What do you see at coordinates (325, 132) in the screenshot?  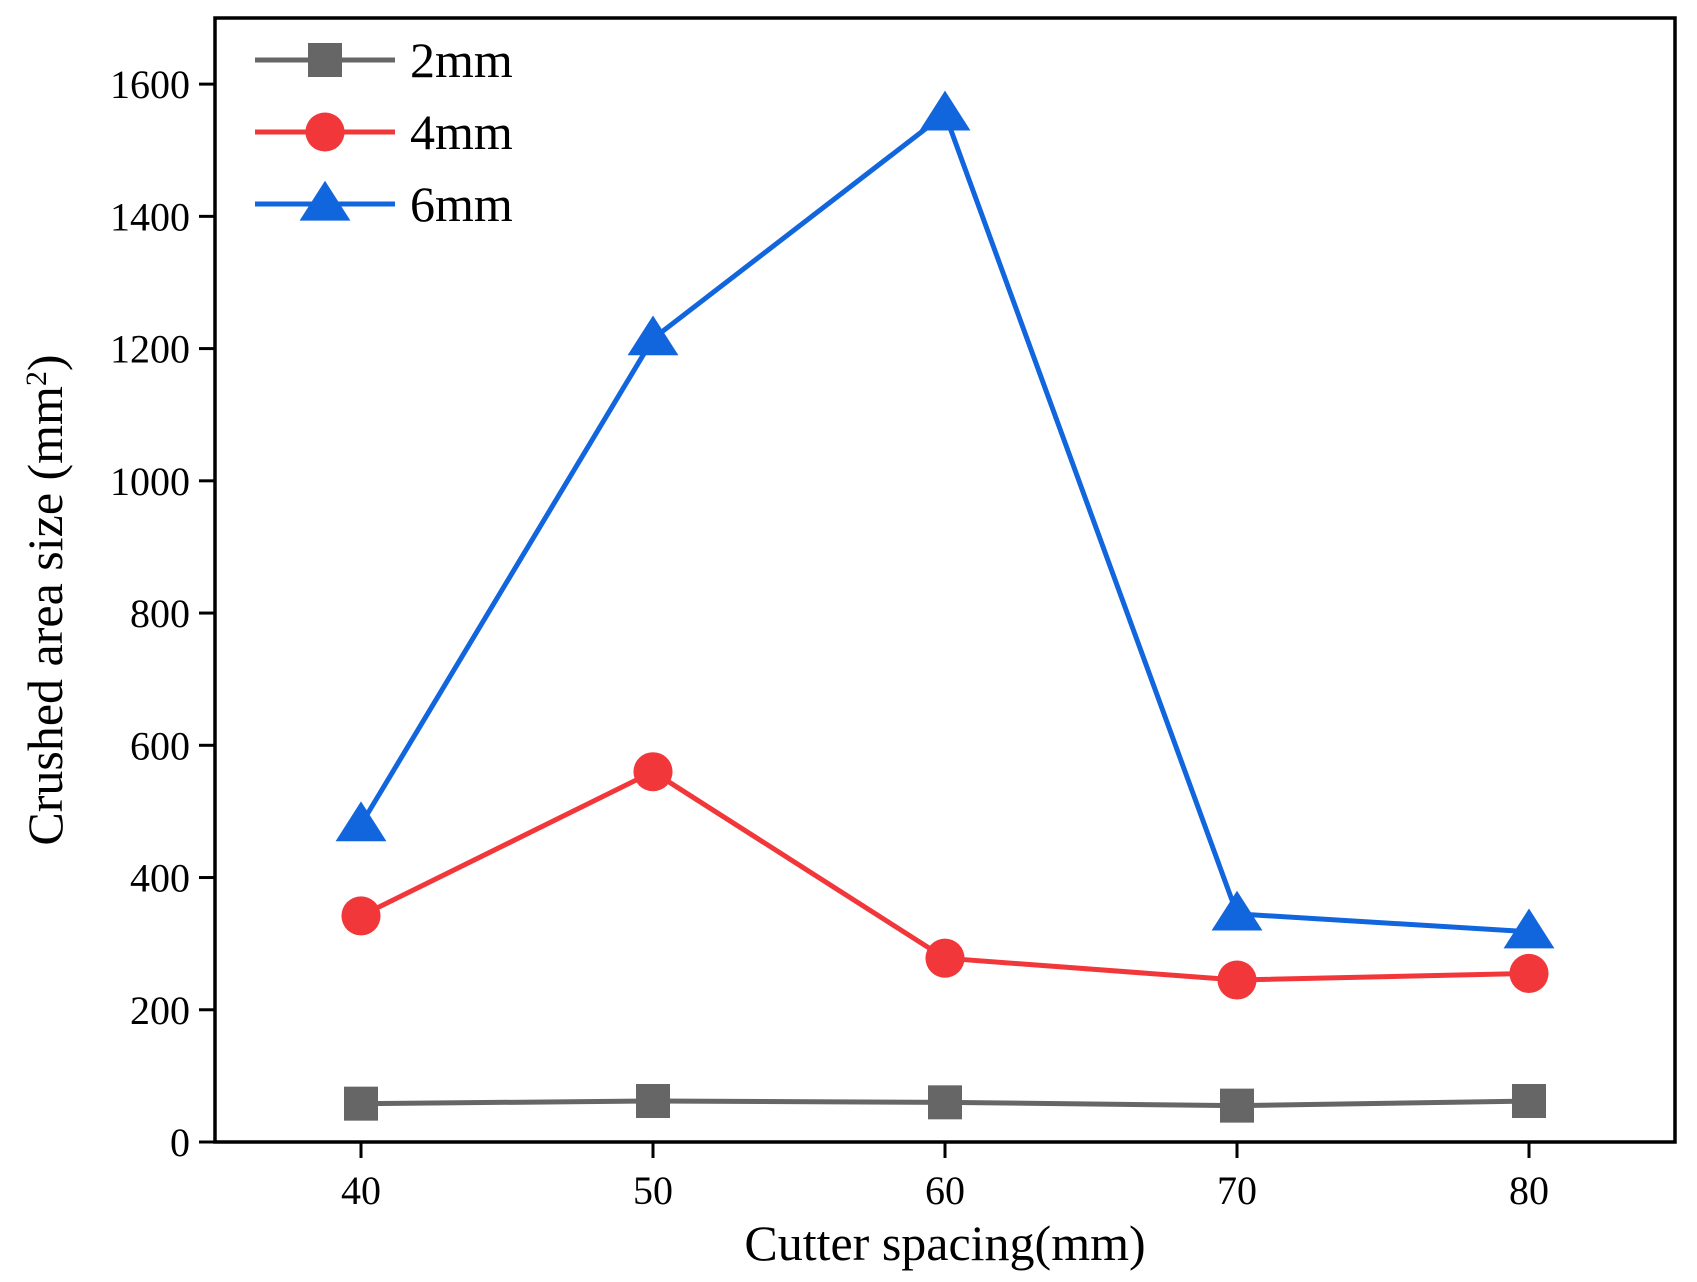 I see `legend-marker-circle` at bounding box center [325, 132].